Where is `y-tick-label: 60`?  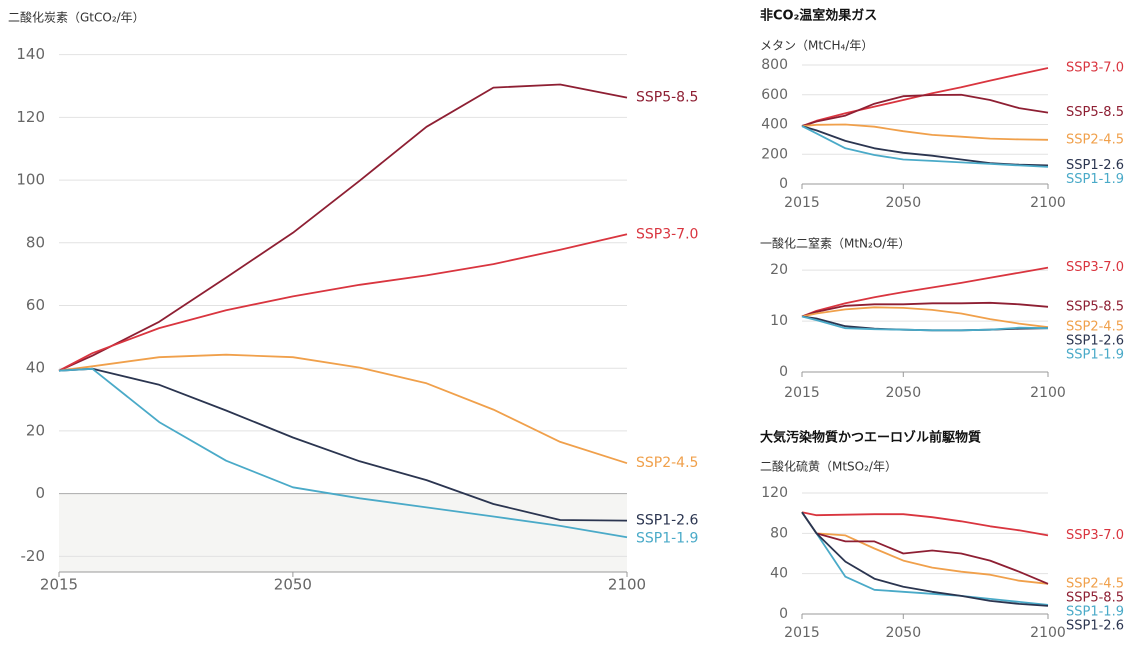
y-tick-label: 60 is located at coordinates (35, 305).